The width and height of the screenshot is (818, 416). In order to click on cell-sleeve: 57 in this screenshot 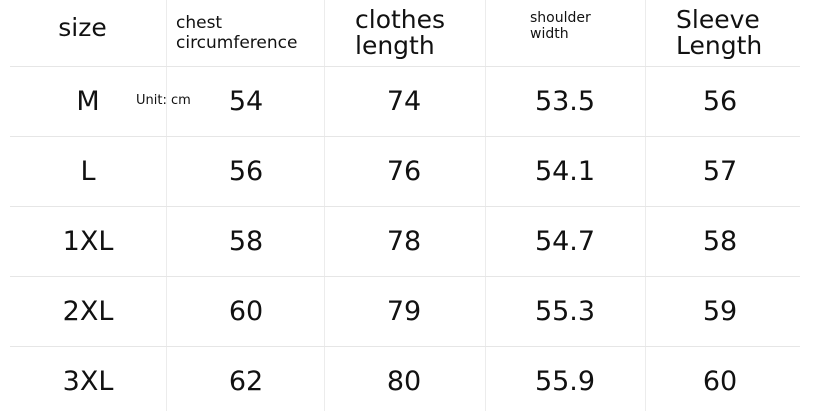, I will do `click(720, 171)`.